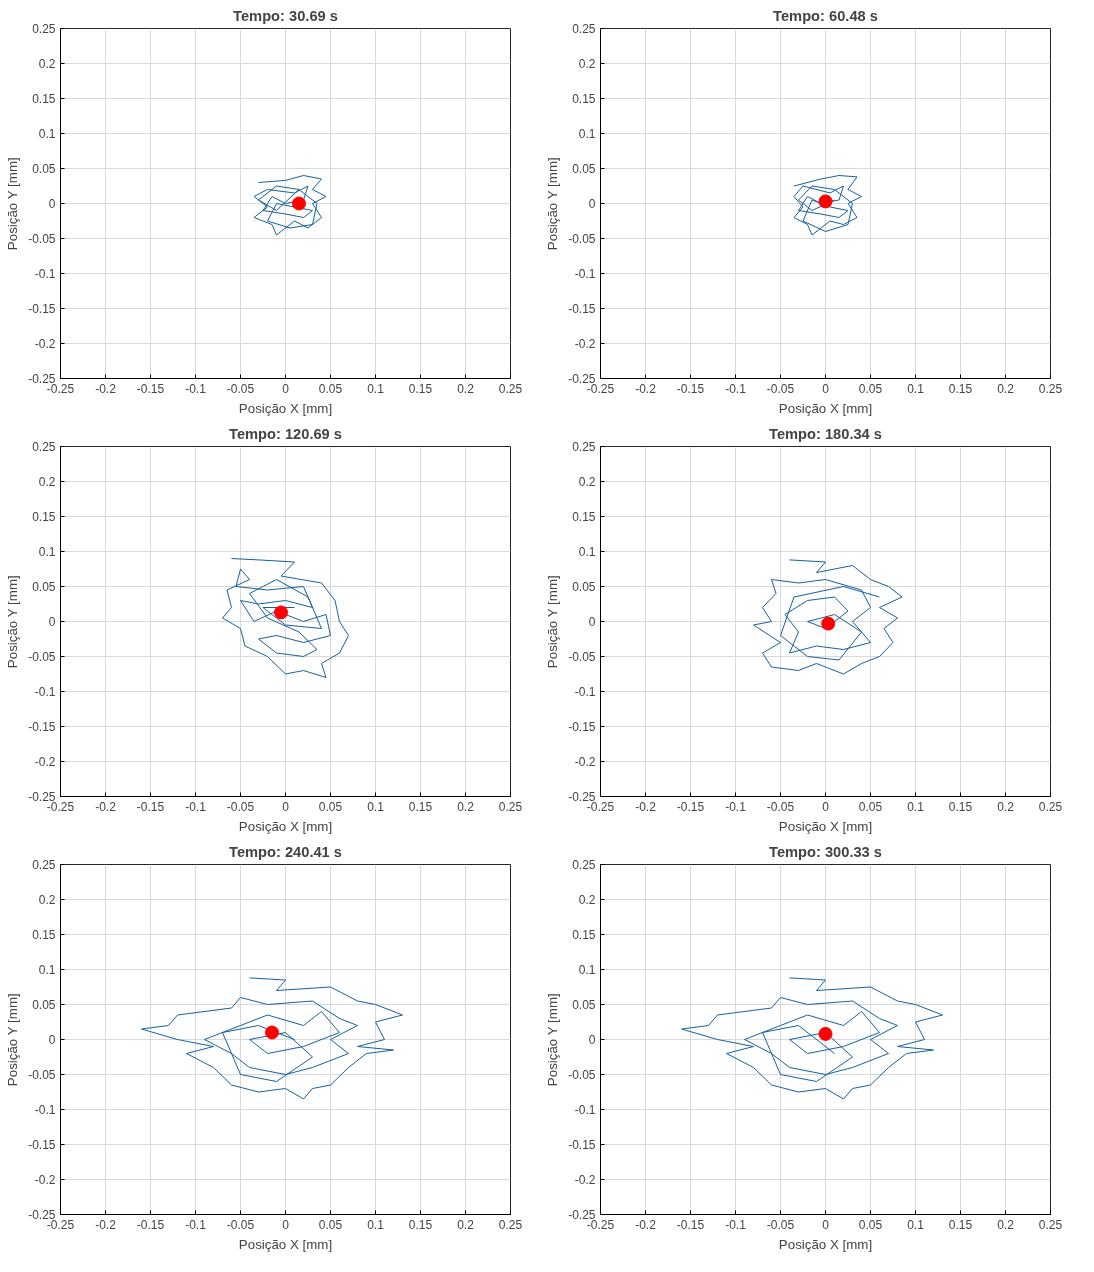 The width and height of the screenshot is (1094, 1272). What do you see at coordinates (285, 851) in the screenshot?
I see `chart-title: Tempo: 240.41 s` at bounding box center [285, 851].